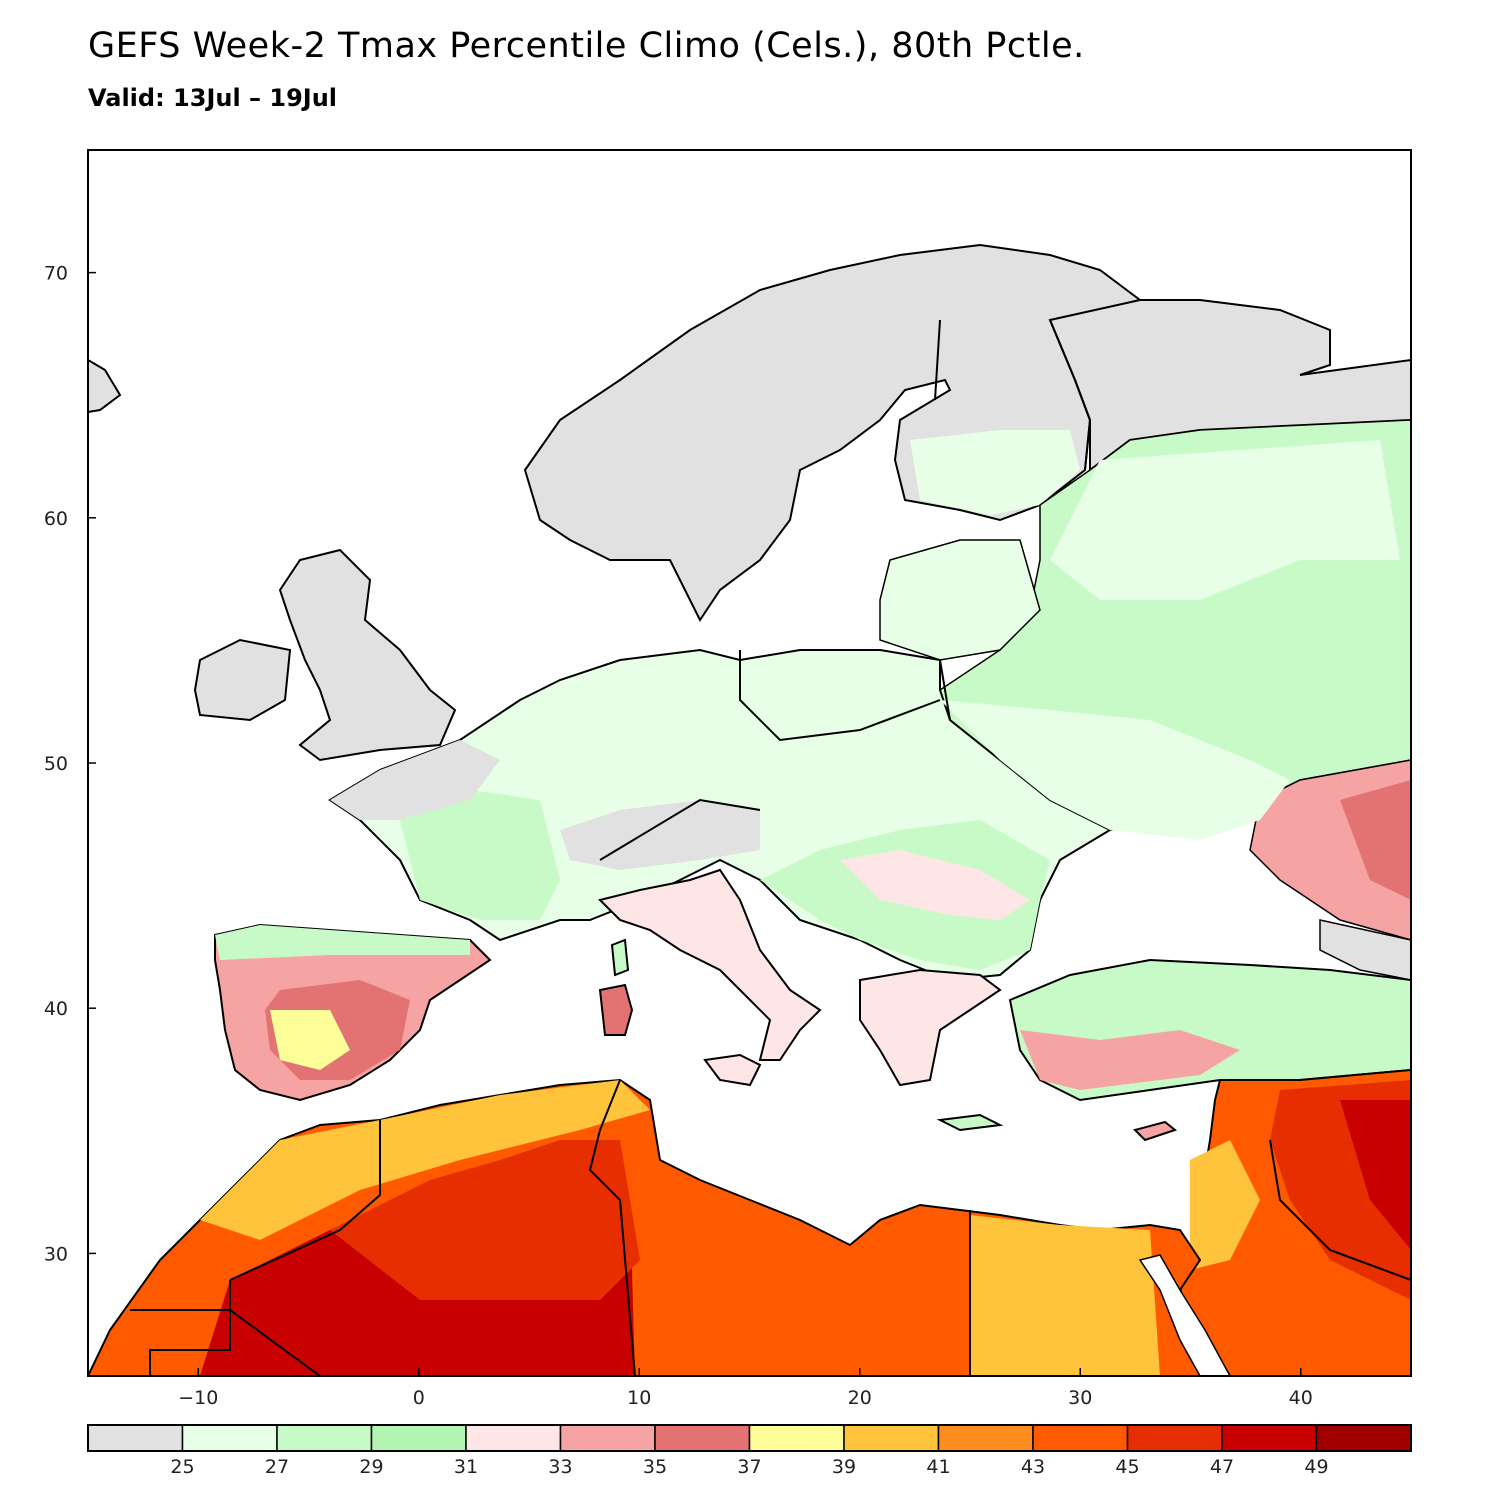 This screenshot has height=1500, width=1500. I want to click on colorbar-label: 39, so click(844, 1467).